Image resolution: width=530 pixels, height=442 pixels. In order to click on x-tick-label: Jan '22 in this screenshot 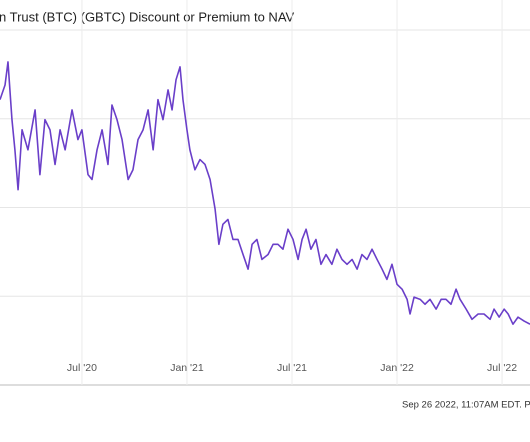, I will do `click(397, 368)`.